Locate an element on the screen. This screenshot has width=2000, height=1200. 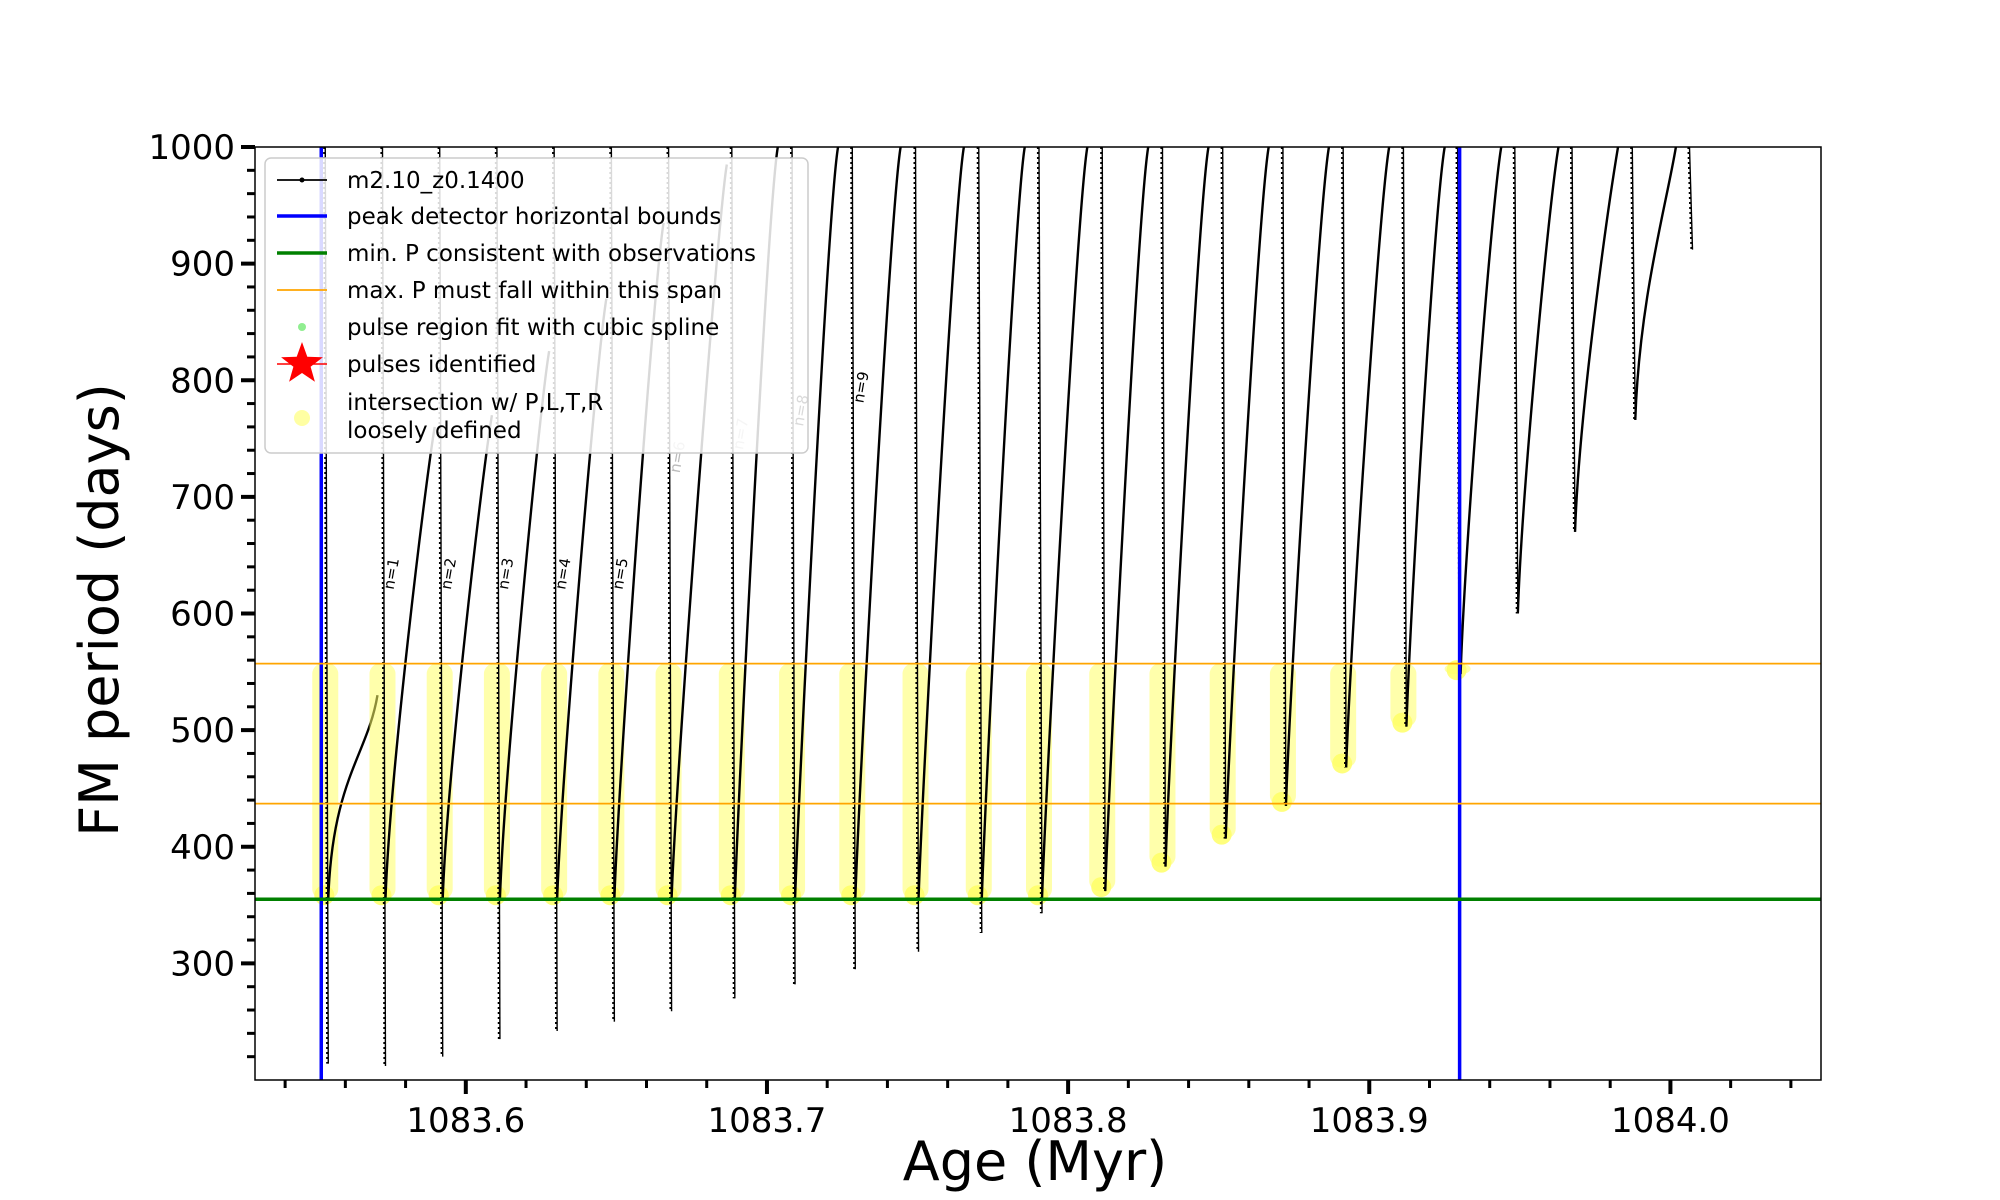
legend-item-6: pulses identified is located at coordinates (406, 362).